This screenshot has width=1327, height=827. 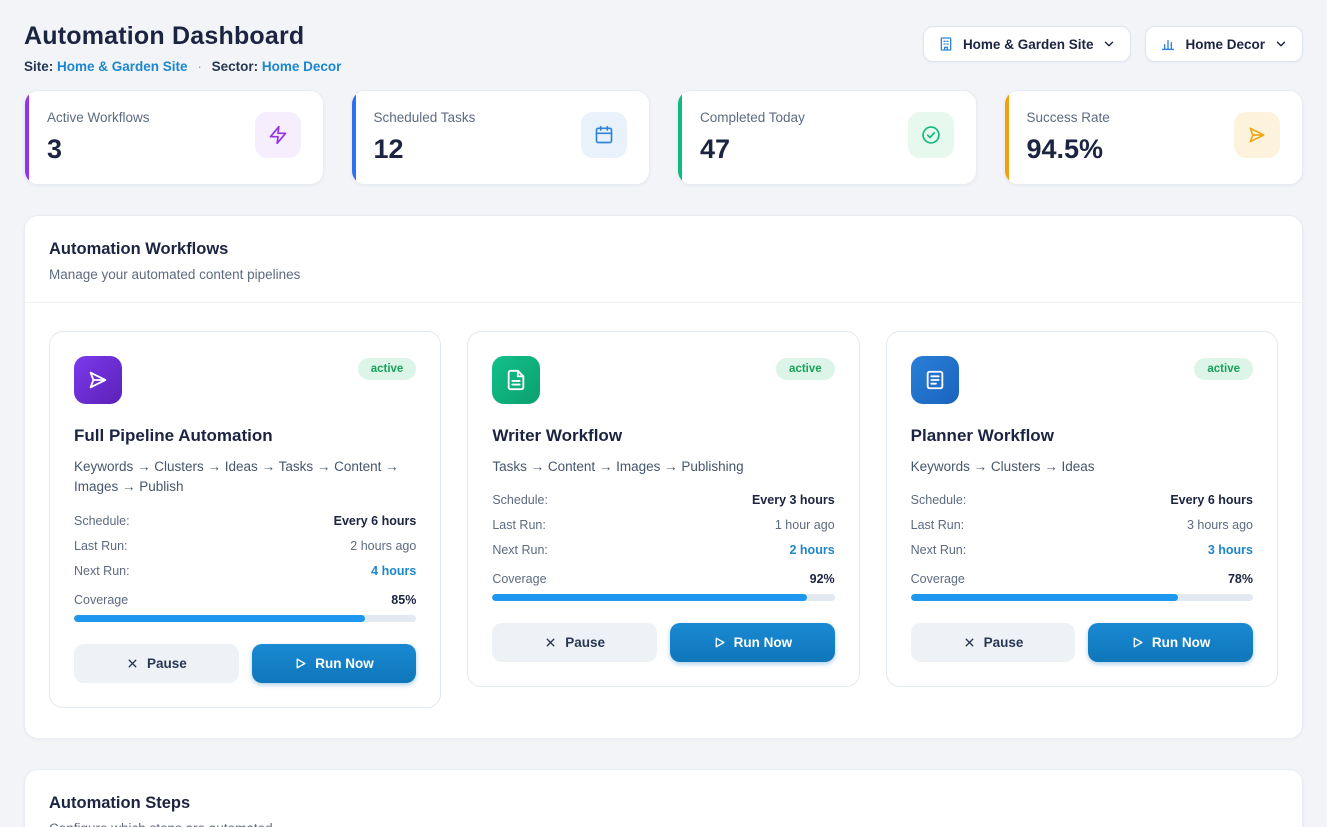 What do you see at coordinates (516, 380) in the screenshot?
I see `file-text-icon` at bounding box center [516, 380].